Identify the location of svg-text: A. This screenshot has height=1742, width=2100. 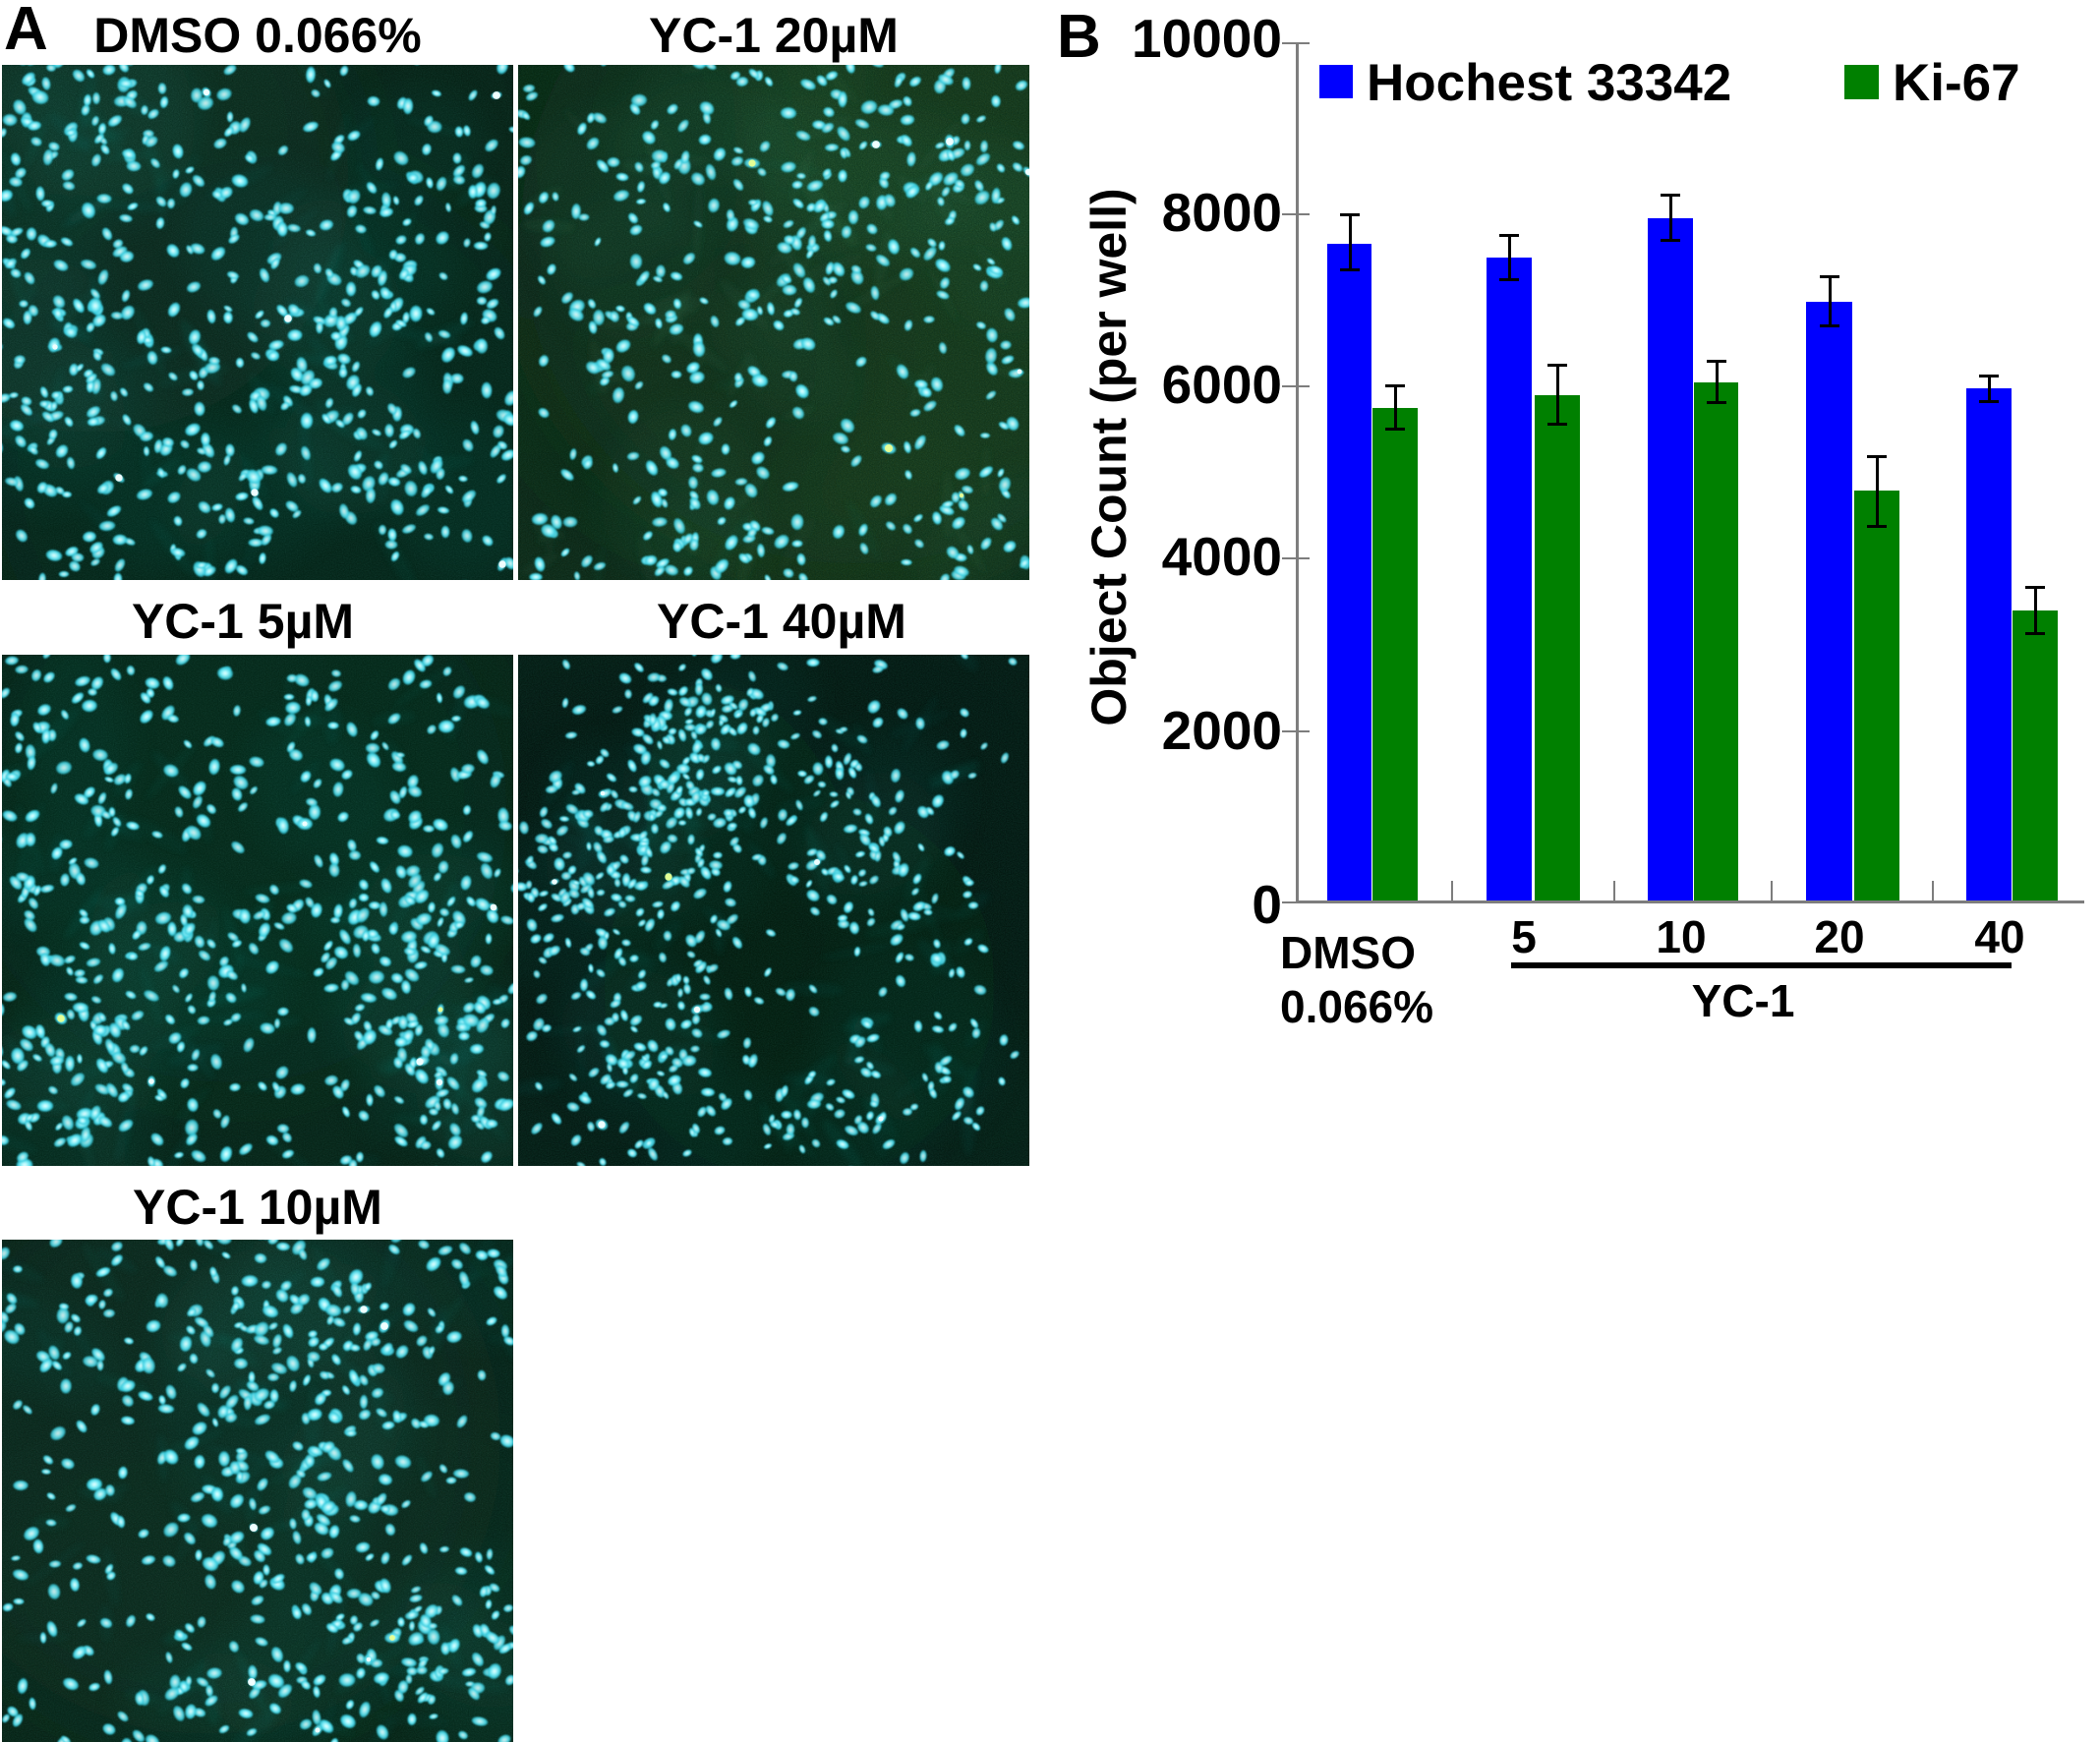
(26, 31).